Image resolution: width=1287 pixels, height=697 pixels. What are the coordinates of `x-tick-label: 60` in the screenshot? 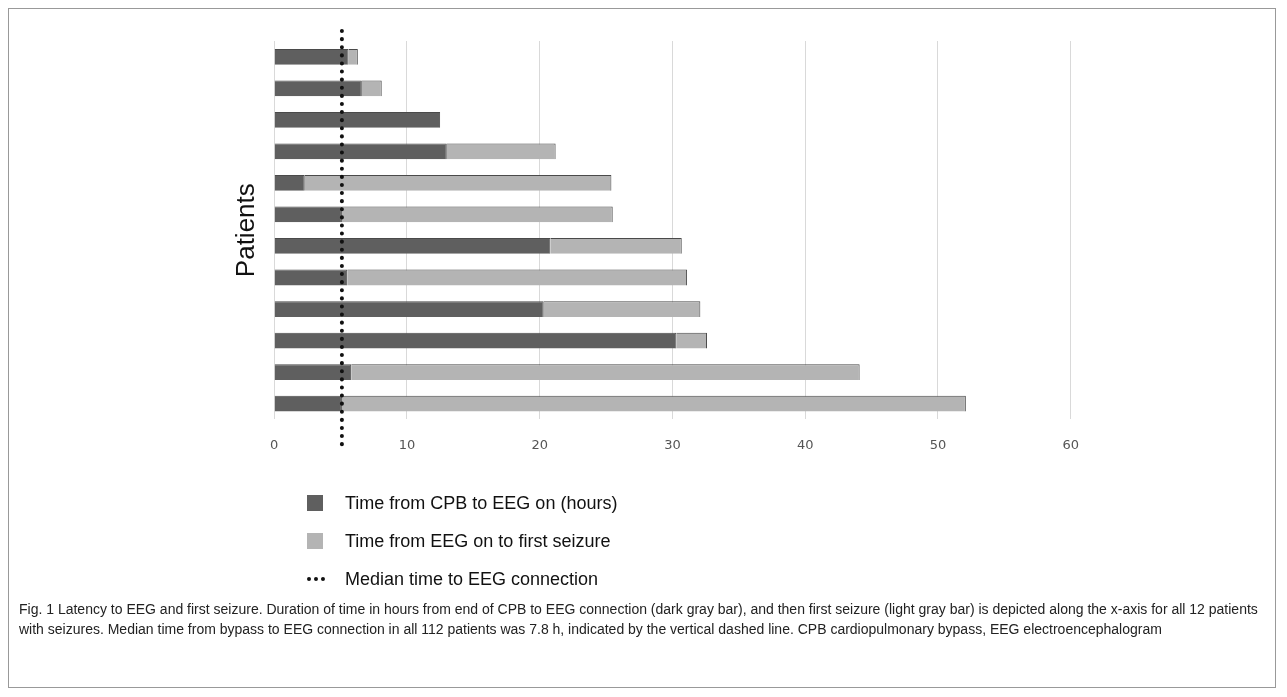 It's located at (1070, 444).